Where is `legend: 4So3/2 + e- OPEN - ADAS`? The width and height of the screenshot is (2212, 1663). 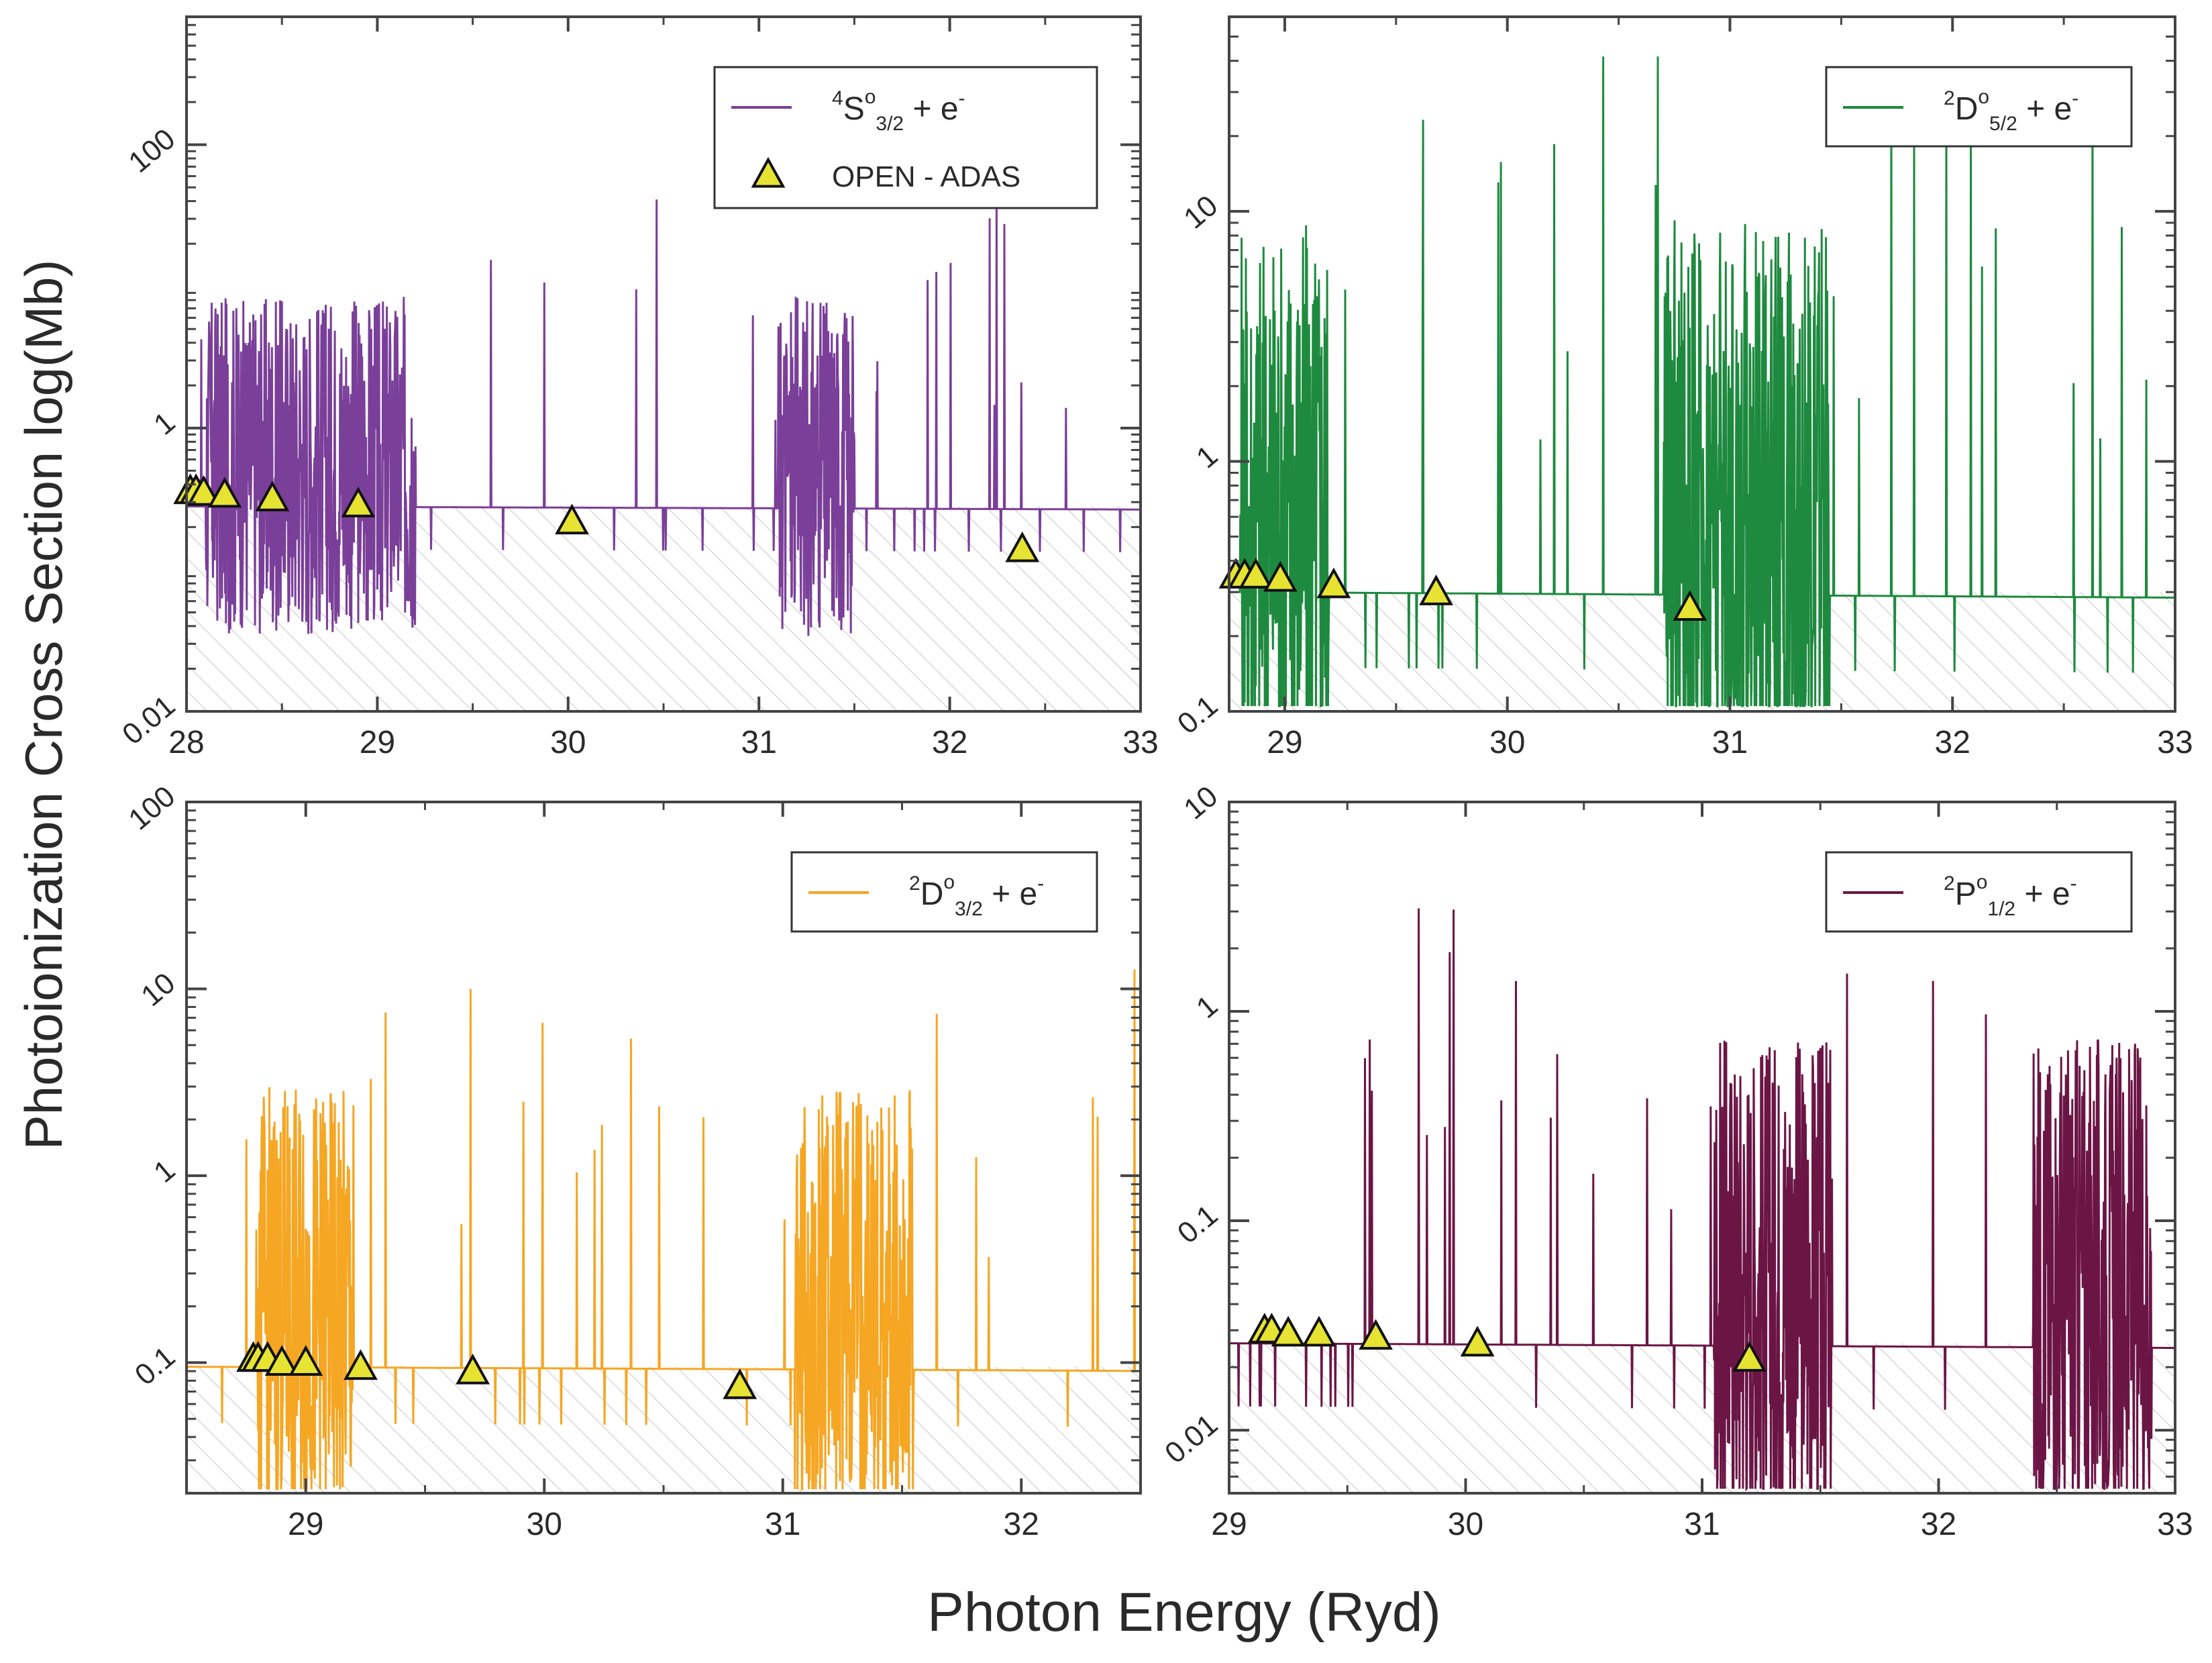 legend: 4So3/2 + e- OPEN - ADAS is located at coordinates (905, 137).